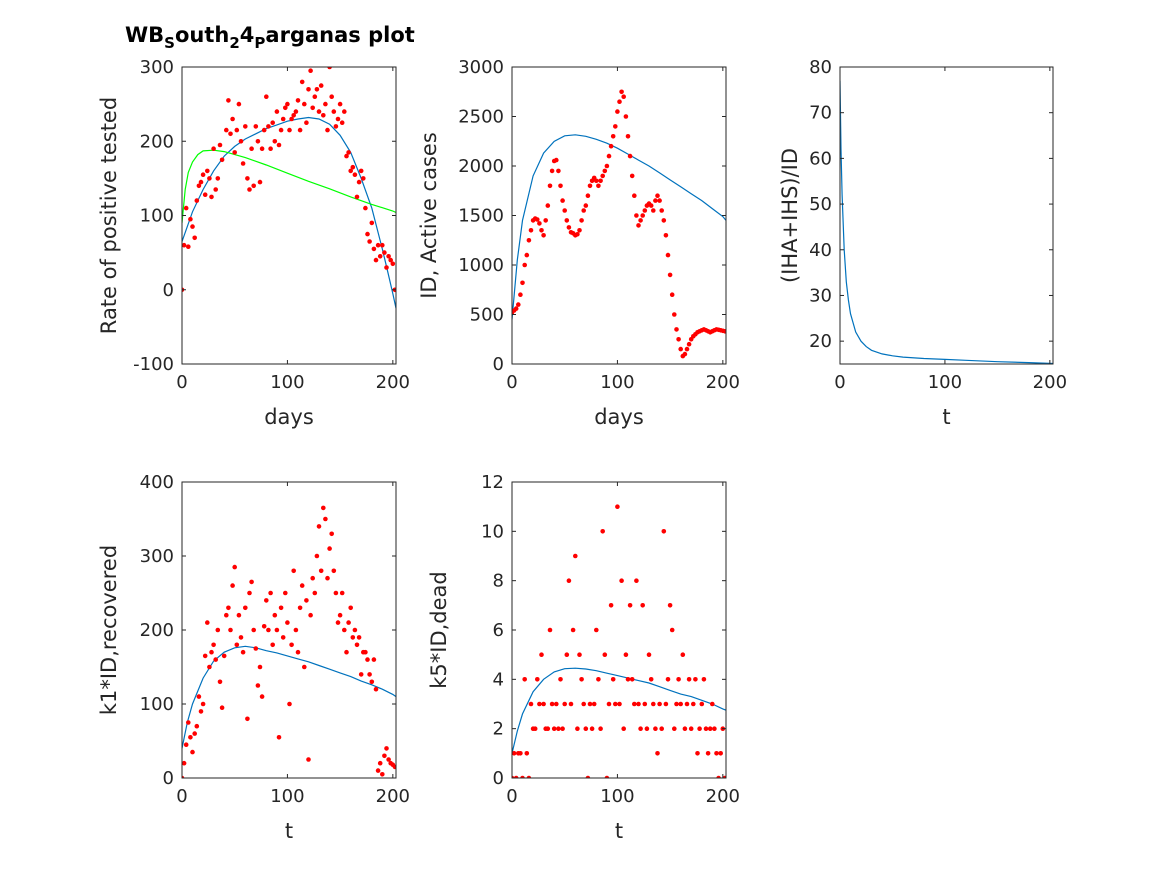 This screenshot has width=1167, height=875. I want to click on y-tick-label: 100, so click(157, 216).